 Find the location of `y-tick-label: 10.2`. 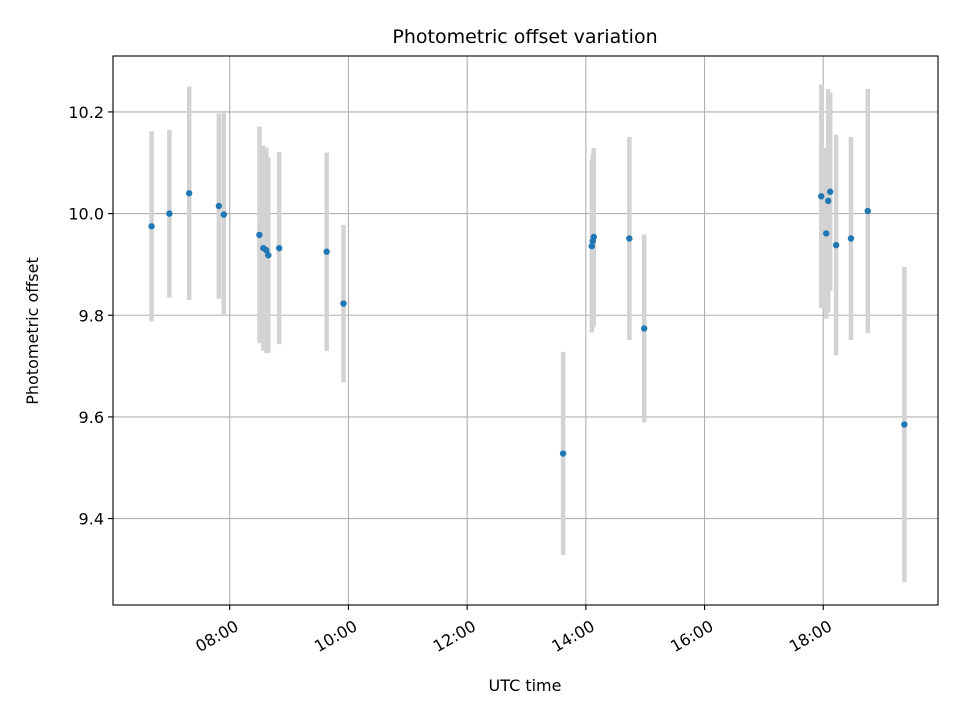

y-tick-label: 10.2 is located at coordinates (86, 112).